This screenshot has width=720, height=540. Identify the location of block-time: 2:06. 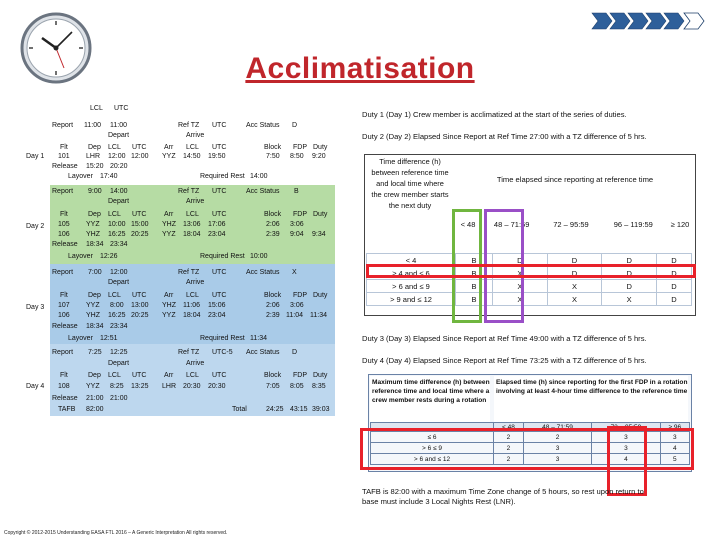
(273, 224).